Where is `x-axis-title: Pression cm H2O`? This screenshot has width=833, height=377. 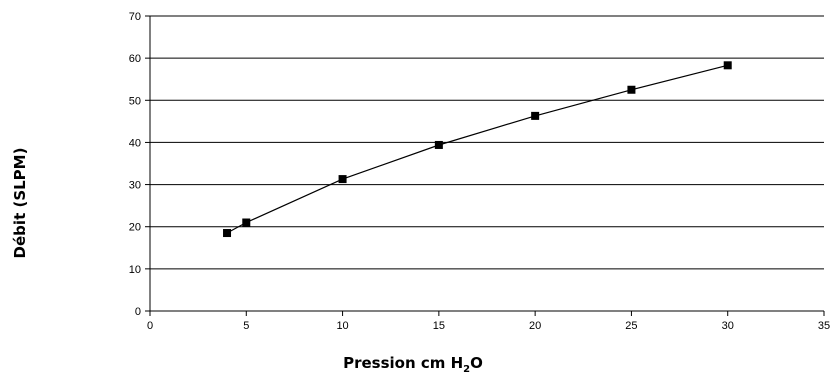 x-axis-title: Pression cm H2O is located at coordinates (413, 364).